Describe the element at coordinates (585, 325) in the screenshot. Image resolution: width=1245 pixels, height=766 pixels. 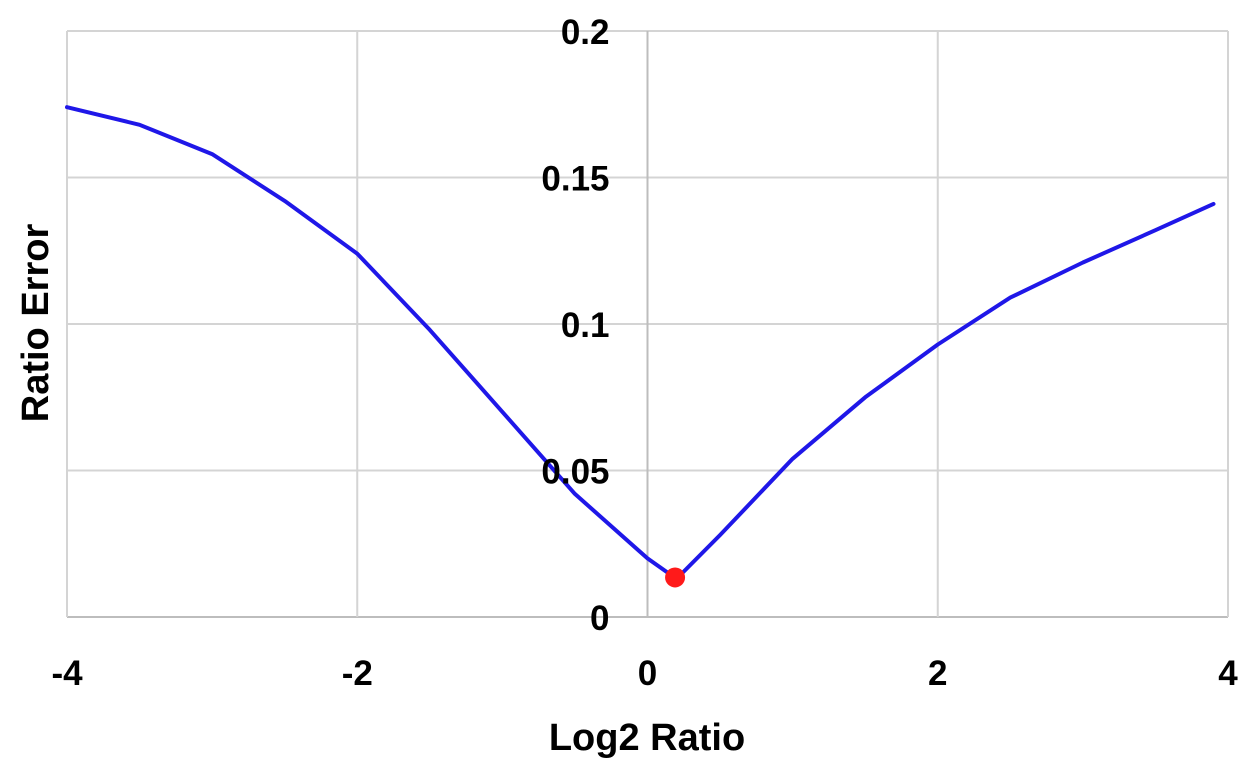
I see `y-tick-label: 0.1` at that location.